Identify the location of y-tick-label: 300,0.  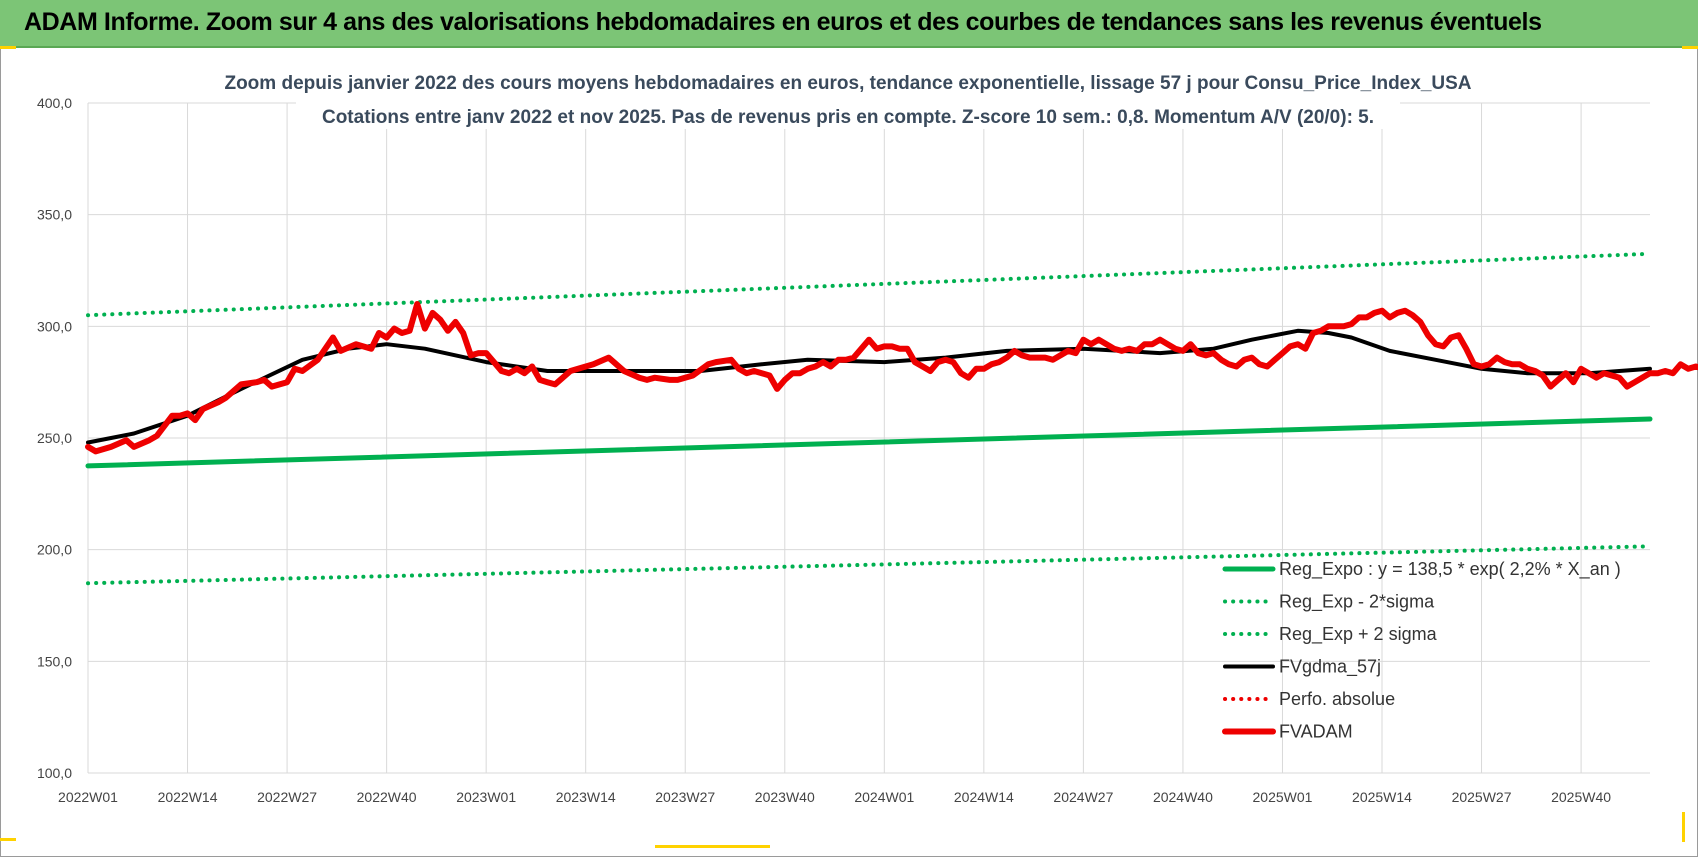
(54, 326).